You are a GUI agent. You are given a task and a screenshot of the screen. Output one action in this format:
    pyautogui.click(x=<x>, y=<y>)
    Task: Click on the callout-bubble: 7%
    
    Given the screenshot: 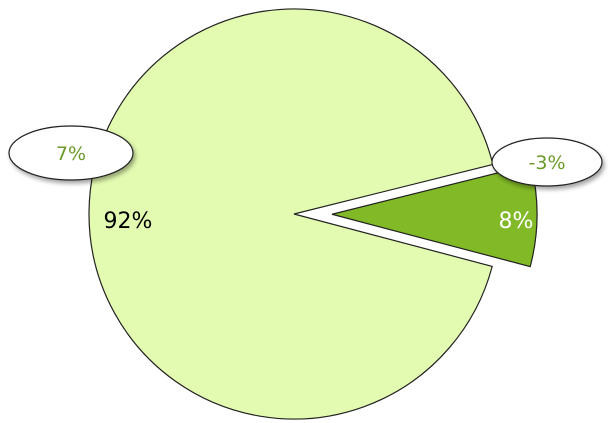 What is the action you would take?
    pyautogui.click(x=71, y=153)
    